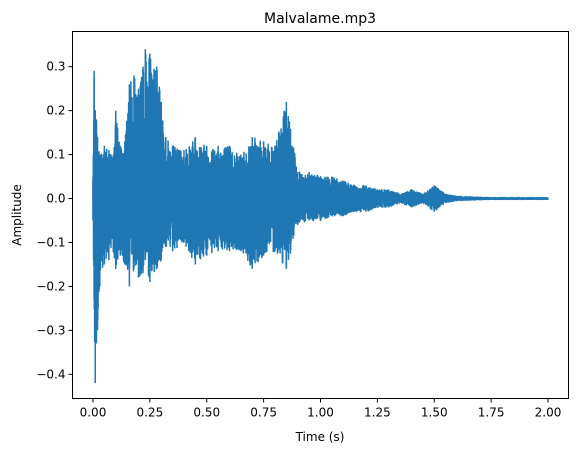  Describe the element at coordinates (377, 413) in the screenshot. I see `x-tick-label: 1.25` at that location.